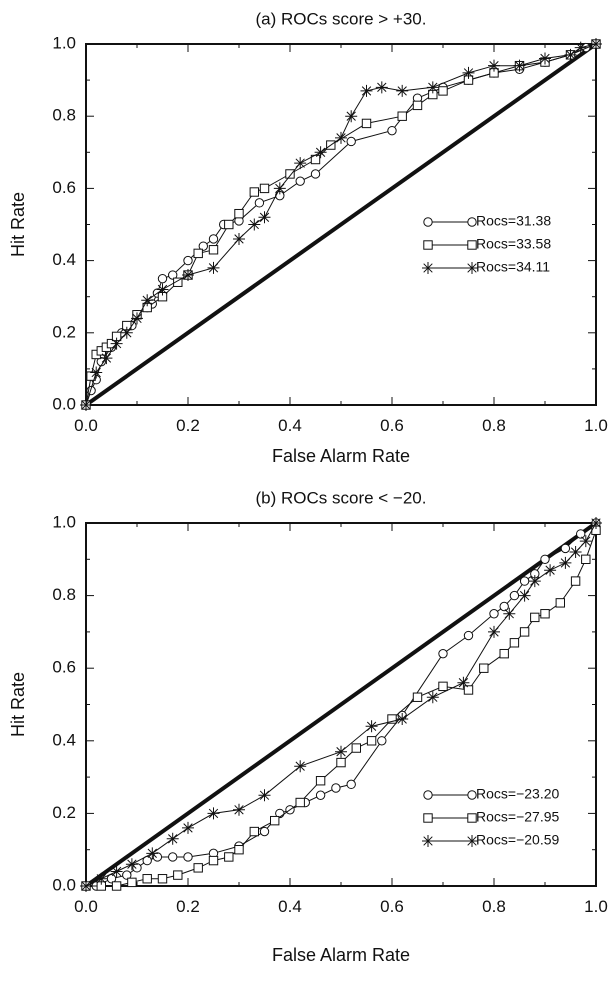  What do you see at coordinates (392, 906) in the screenshot?
I see `x-tick-label: 0.6` at bounding box center [392, 906].